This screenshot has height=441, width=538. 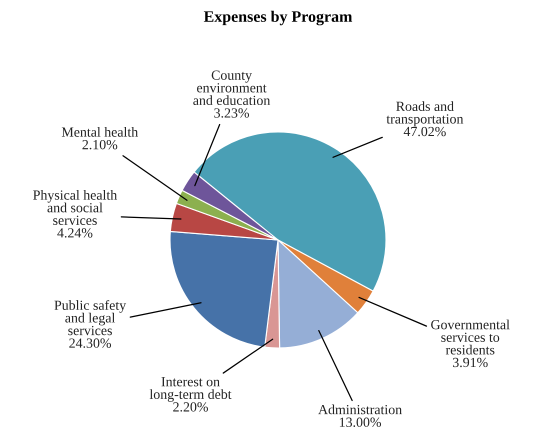 What do you see at coordinates (232, 113) in the screenshot?
I see `data-label: 3.23%` at bounding box center [232, 113].